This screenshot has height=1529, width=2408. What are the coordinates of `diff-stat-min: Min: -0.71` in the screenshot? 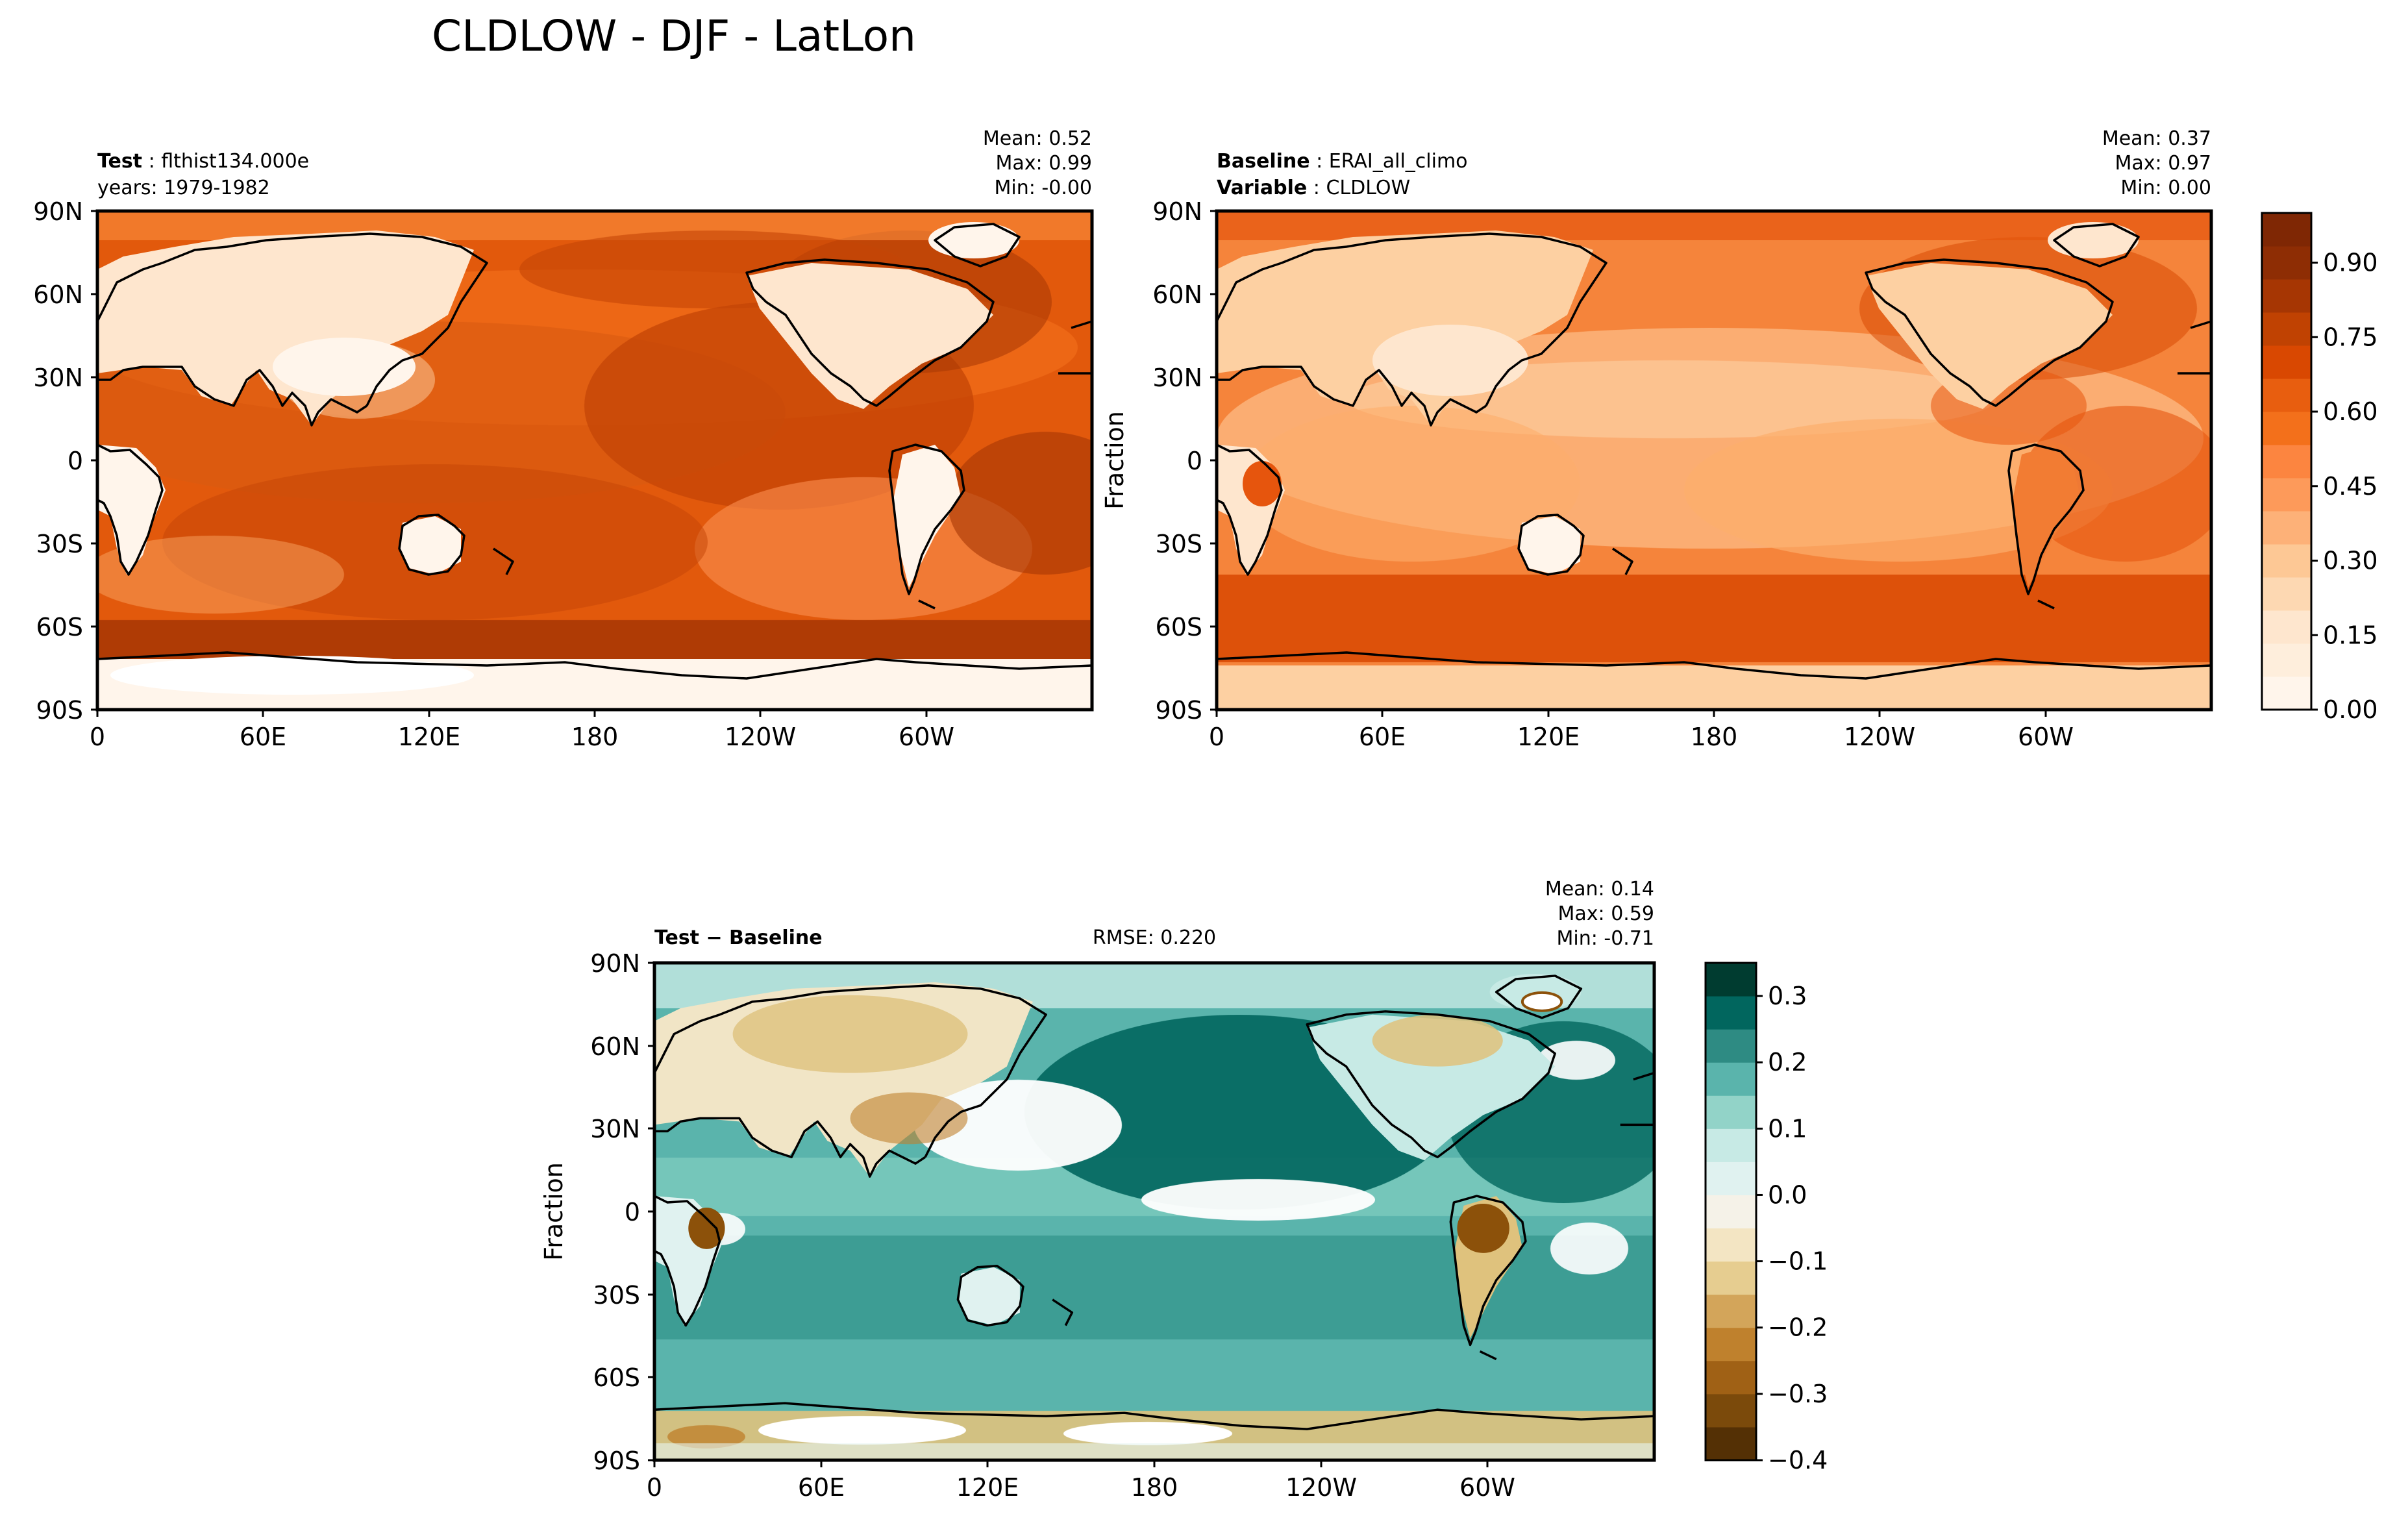 It's located at (1606, 938).